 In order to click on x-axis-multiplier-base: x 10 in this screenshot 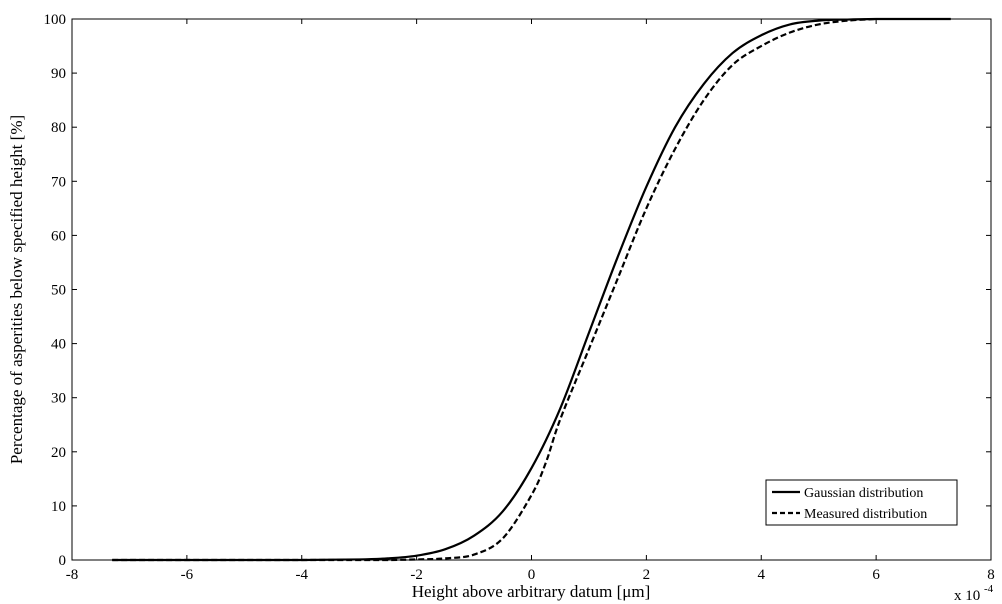, I will do `click(967, 596)`.